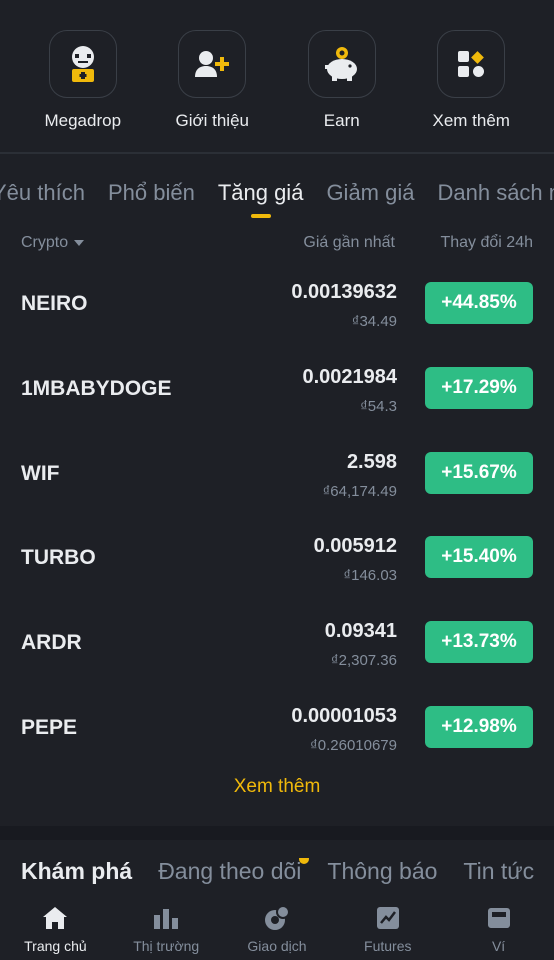  I want to click on piggy-bank-icon-box, so click(341, 64).